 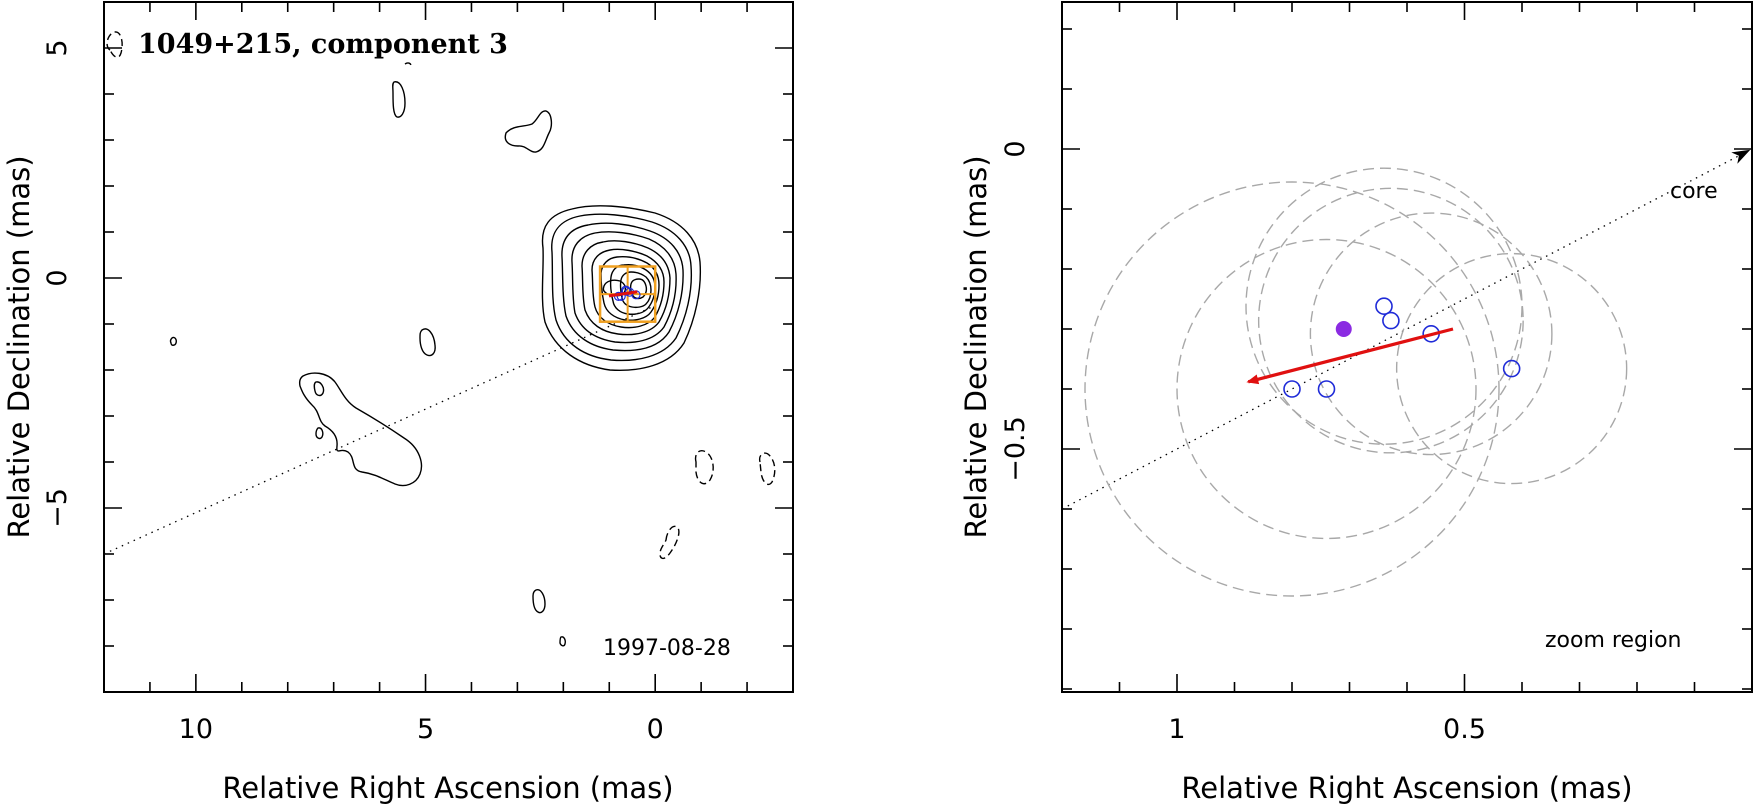 I want to click on left-title: 1049+215, component 3, so click(x=323, y=44).